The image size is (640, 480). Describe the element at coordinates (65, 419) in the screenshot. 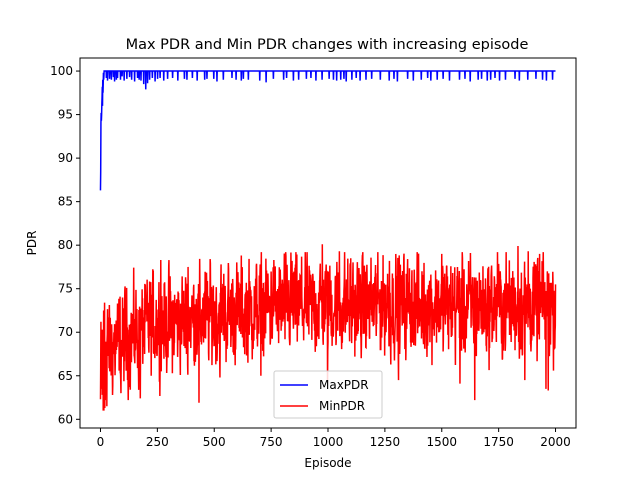

I see `y-tick-label: 60` at that location.